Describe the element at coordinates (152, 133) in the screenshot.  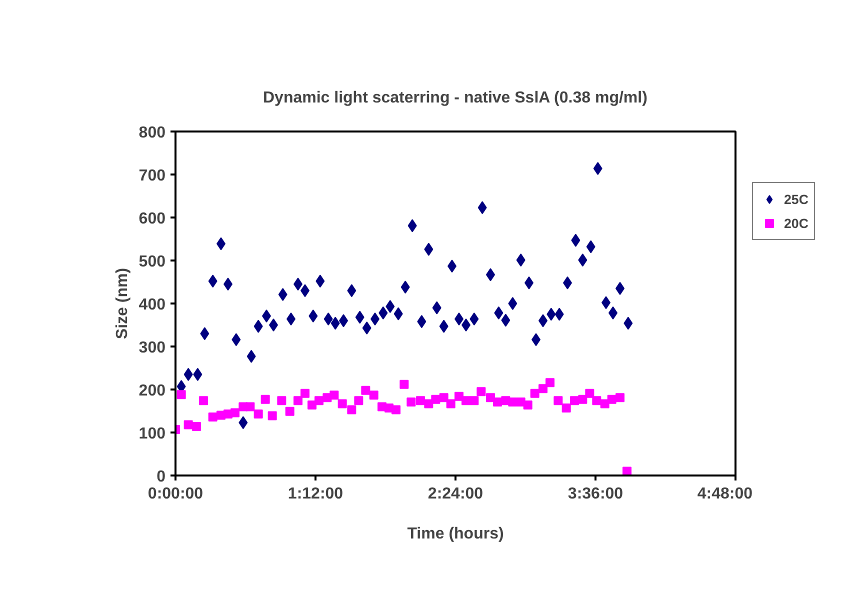
I see `y-tick-label: 800` at that location.